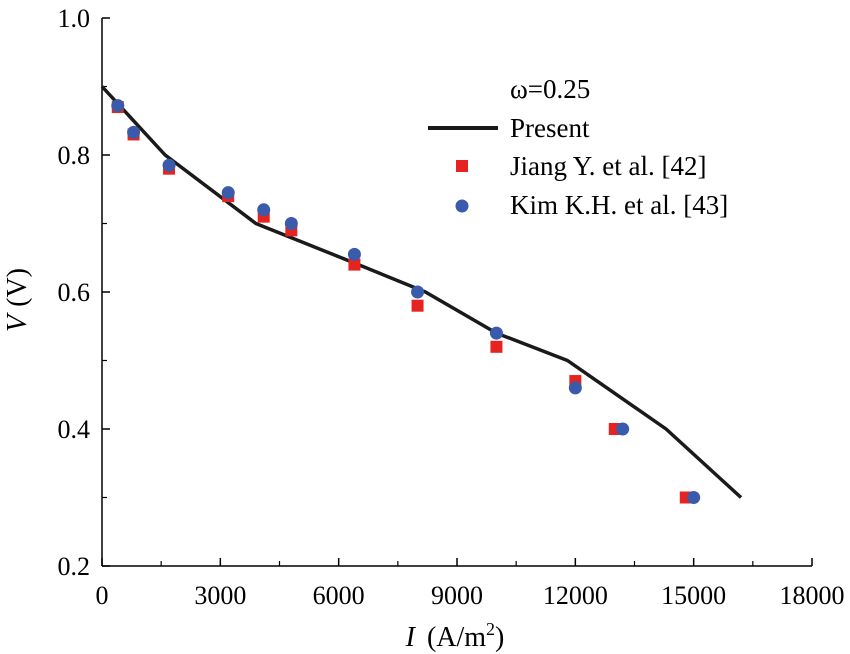 Image resolution: width=850 pixels, height=654 pixels. Describe the element at coordinates (499, 637) in the screenshot. I see `x-axis-unit-suffix: )` at that location.